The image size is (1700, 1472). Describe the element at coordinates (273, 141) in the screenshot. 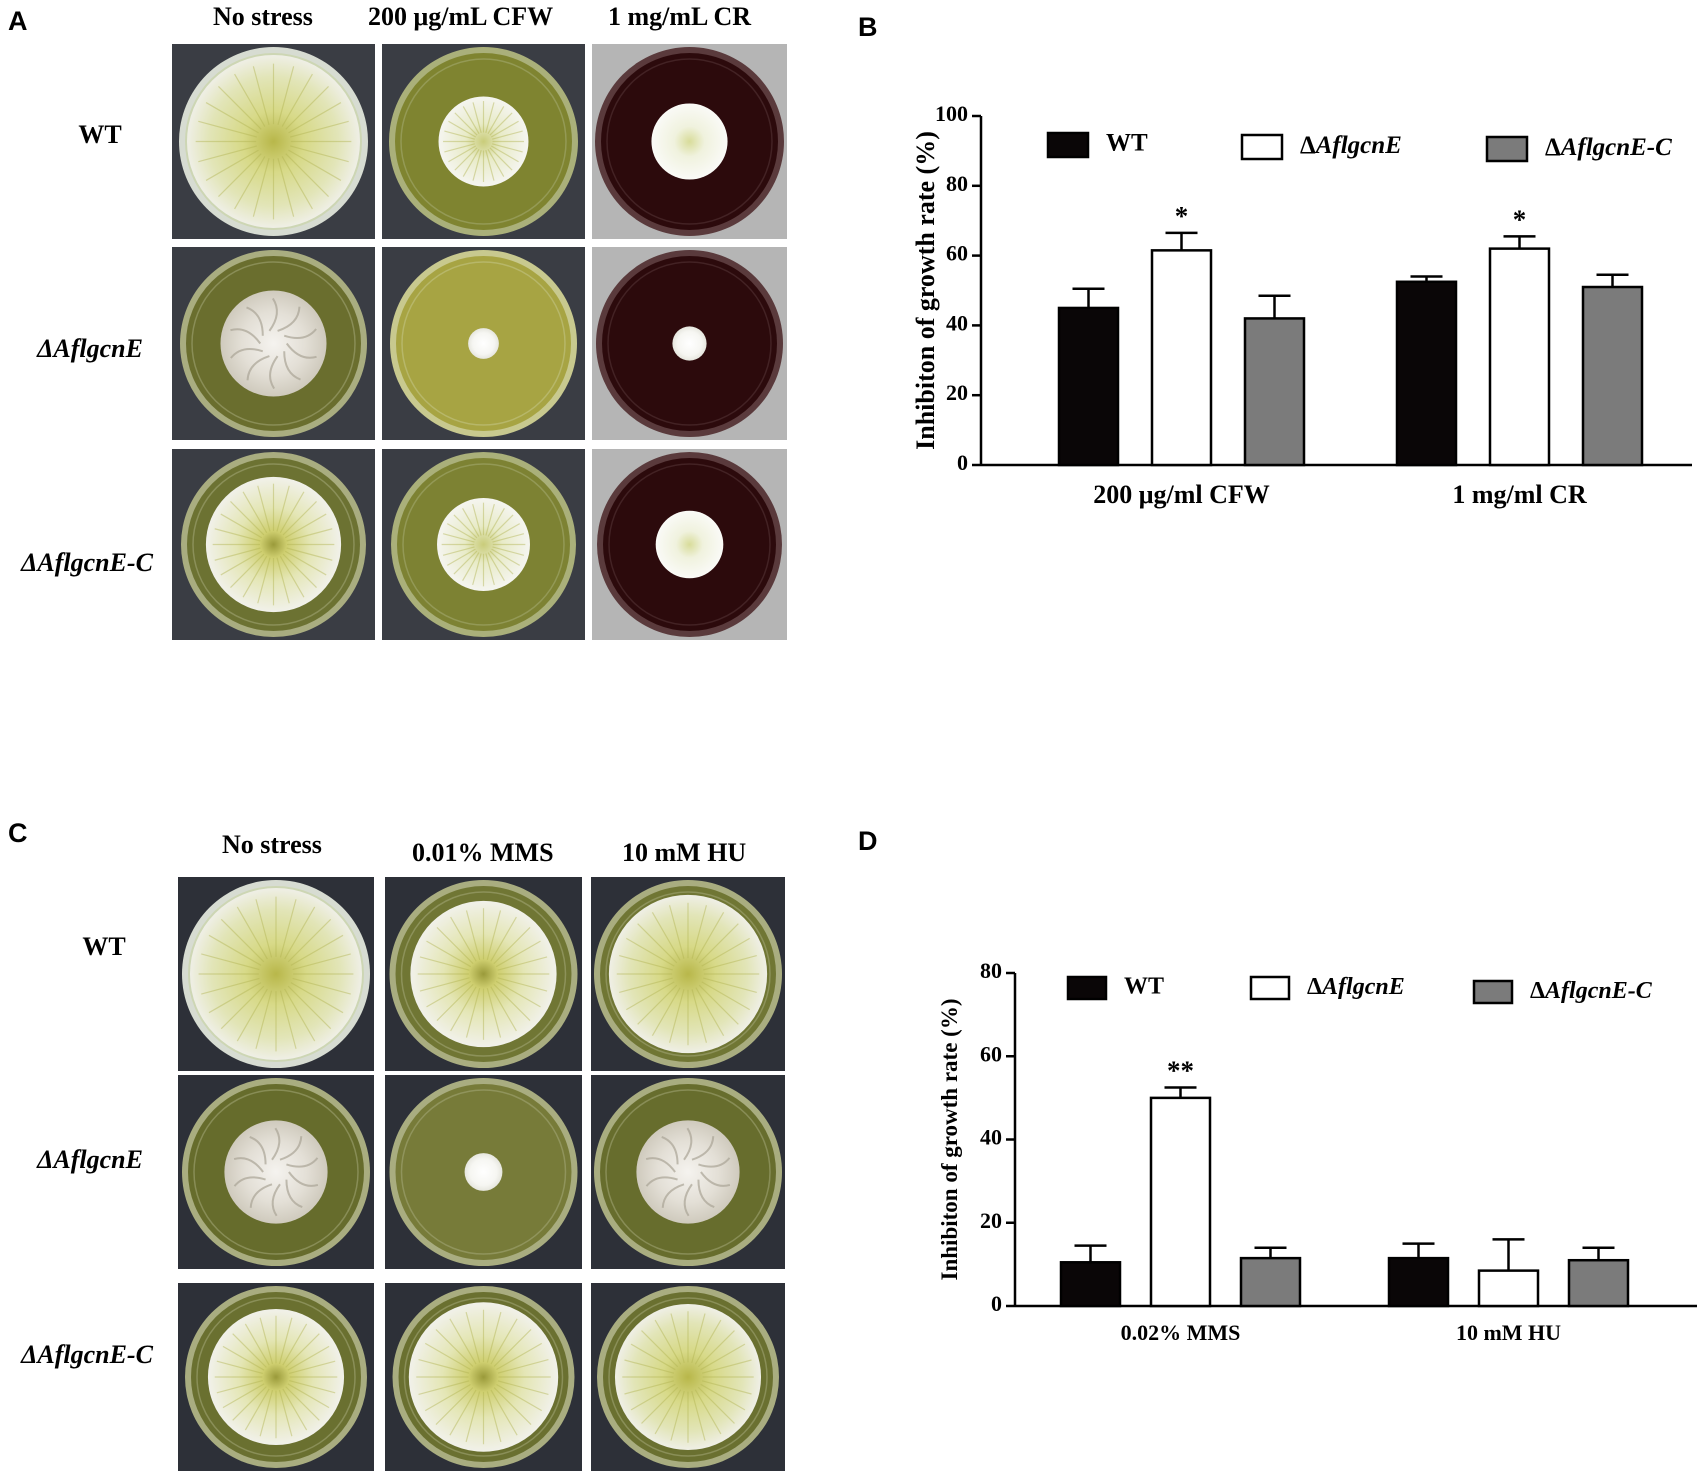

I see `panel-a-plate-r1-c1` at that location.